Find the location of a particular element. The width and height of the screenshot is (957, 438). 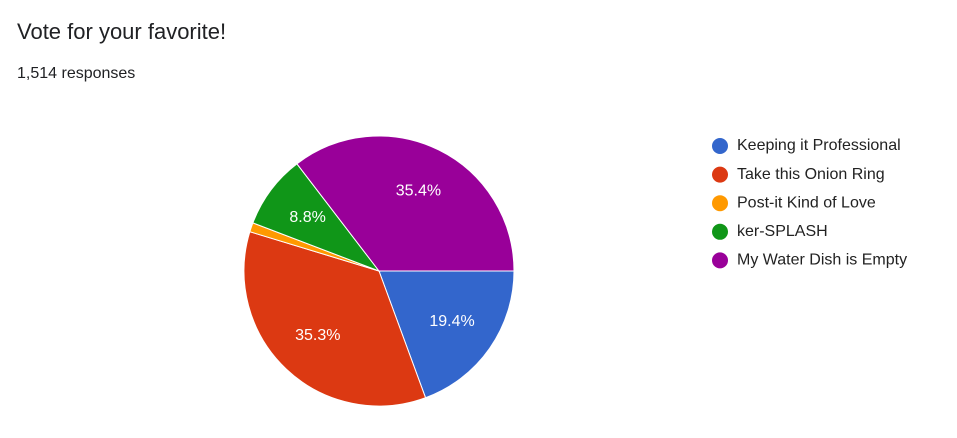

legend-label: Take this Onion Ring is located at coordinates (811, 174).